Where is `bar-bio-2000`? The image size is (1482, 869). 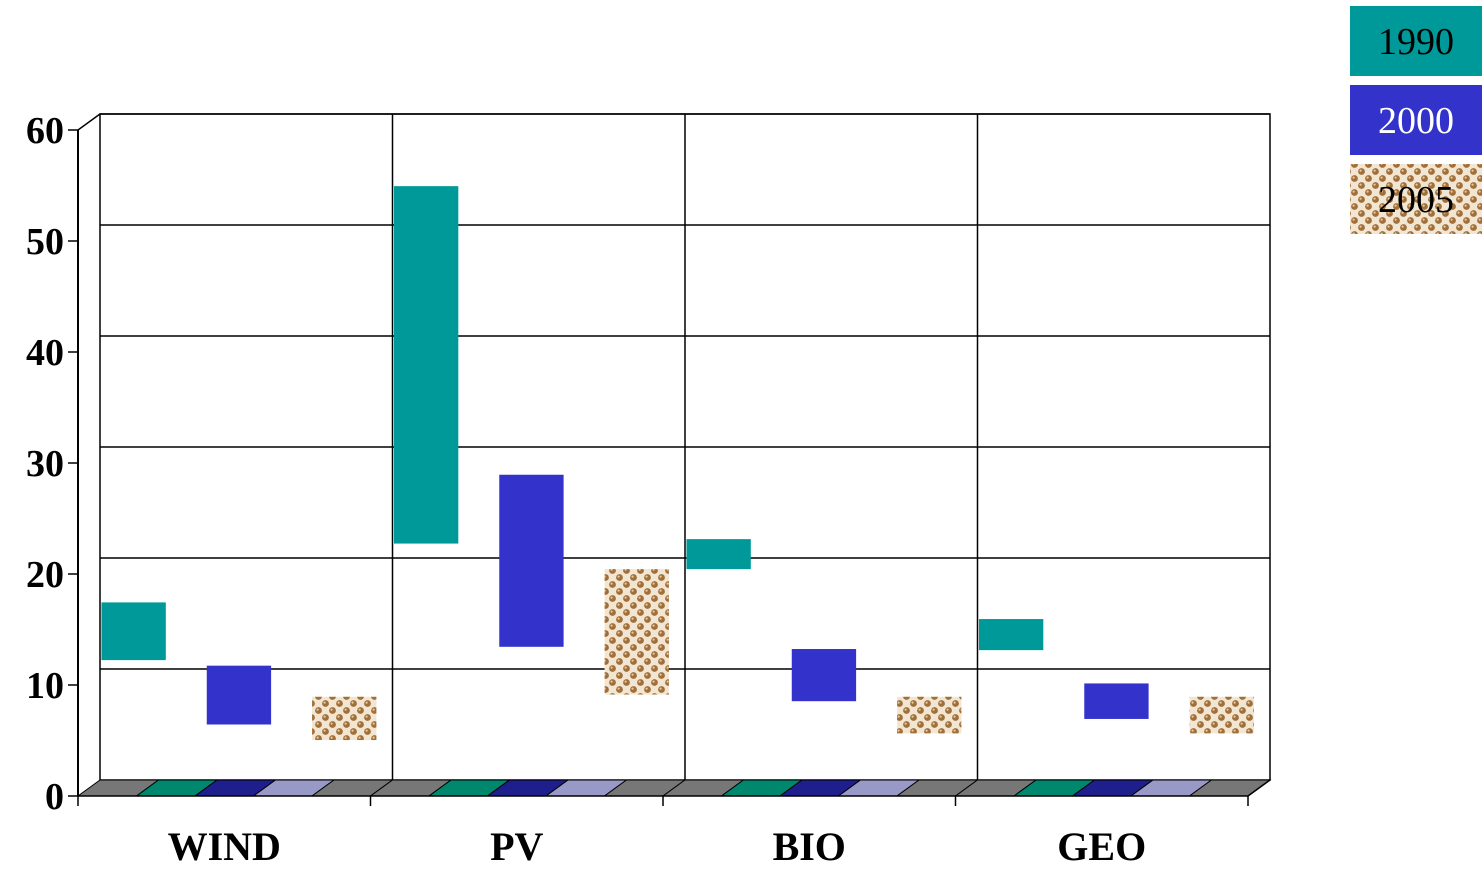
bar-bio-2000 is located at coordinates (824, 675).